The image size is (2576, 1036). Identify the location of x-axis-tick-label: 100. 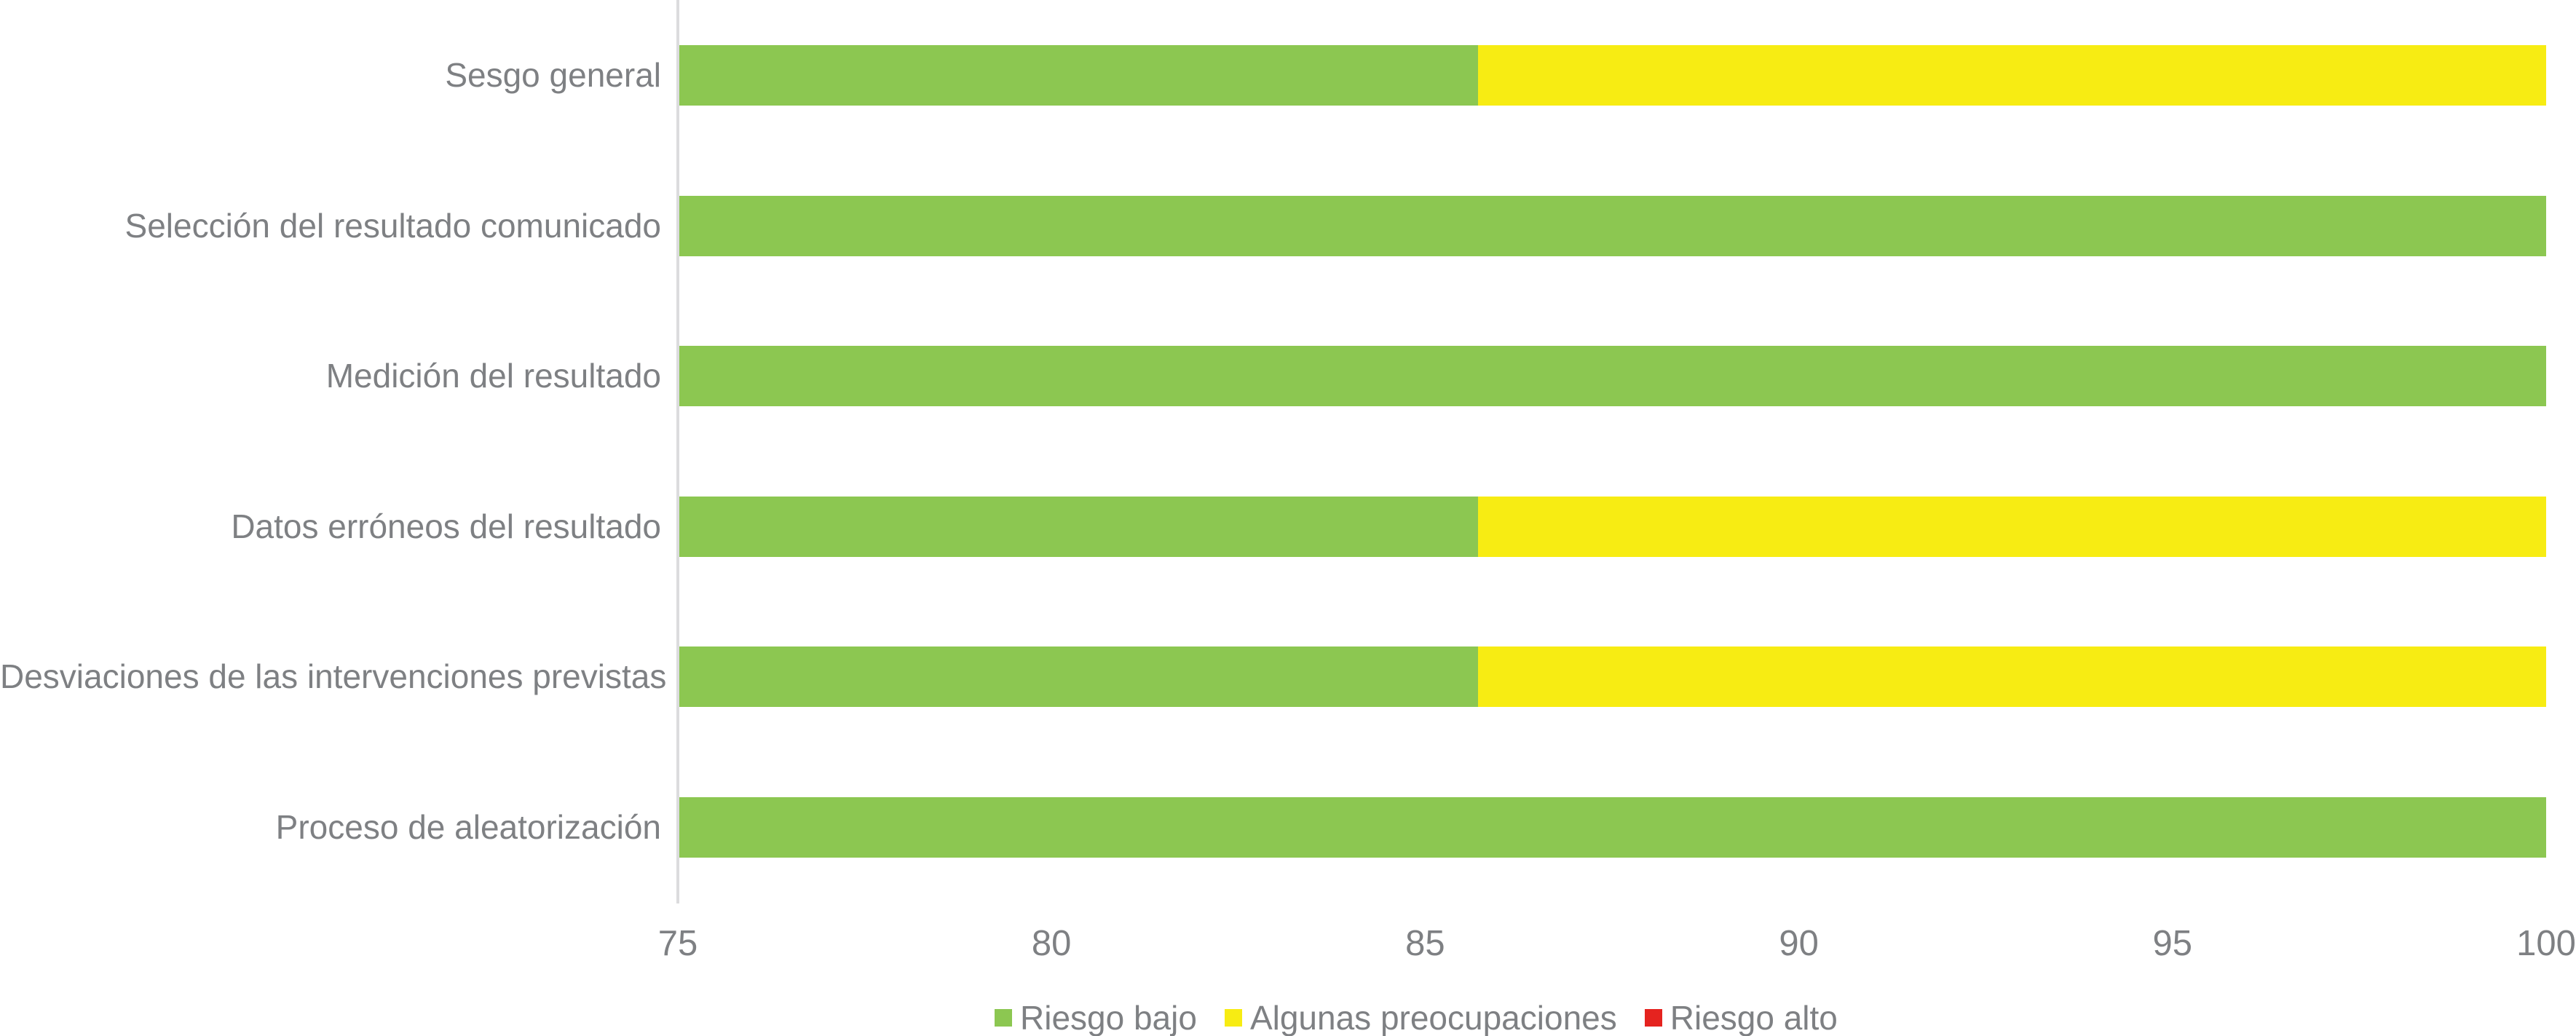
(2546, 943).